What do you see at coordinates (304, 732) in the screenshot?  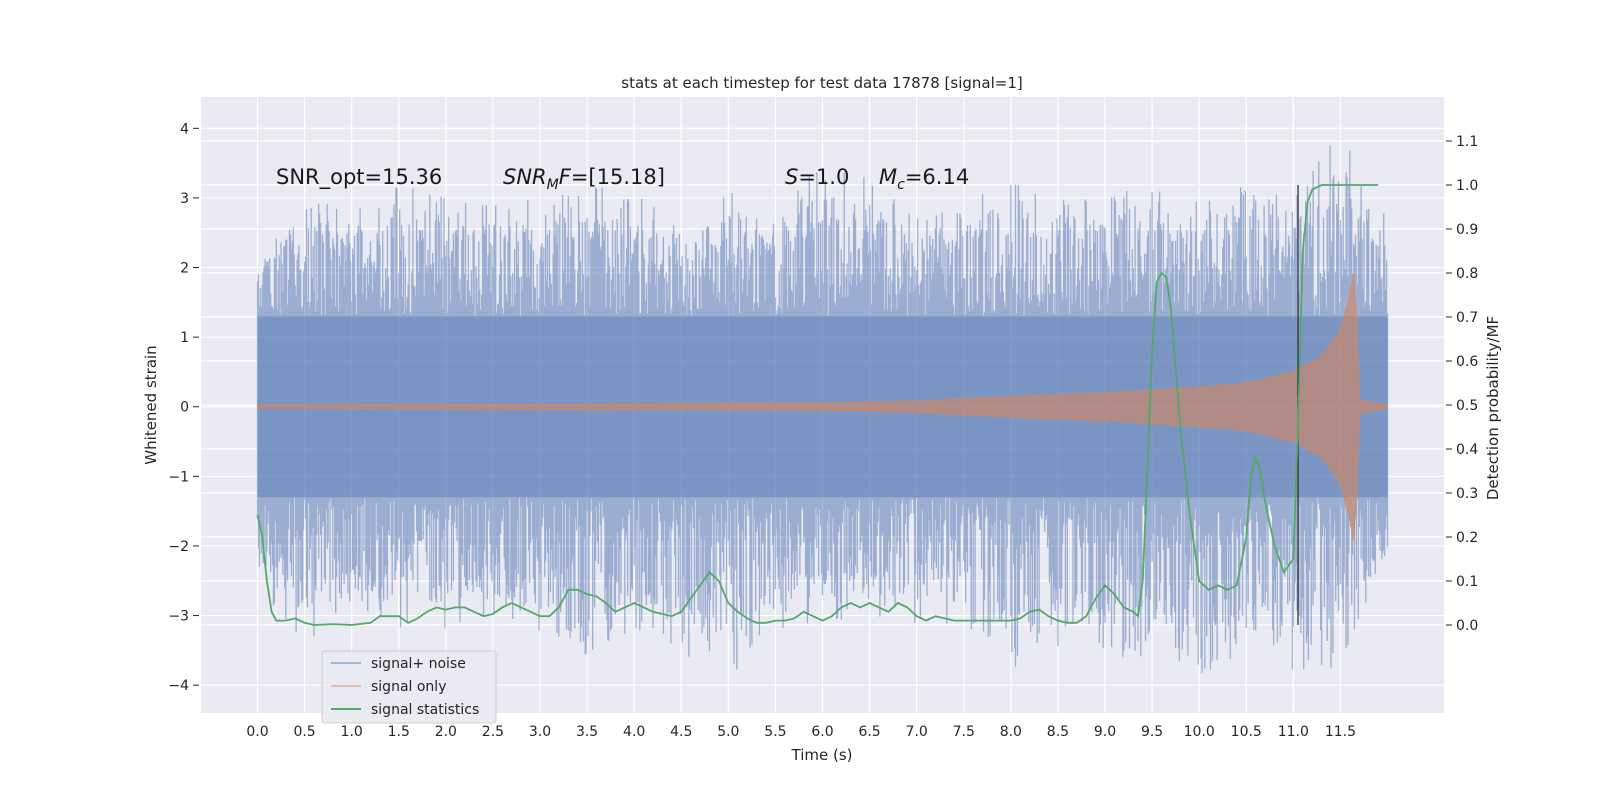 I see `x-tick-label: 0.5` at bounding box center [304, 732].